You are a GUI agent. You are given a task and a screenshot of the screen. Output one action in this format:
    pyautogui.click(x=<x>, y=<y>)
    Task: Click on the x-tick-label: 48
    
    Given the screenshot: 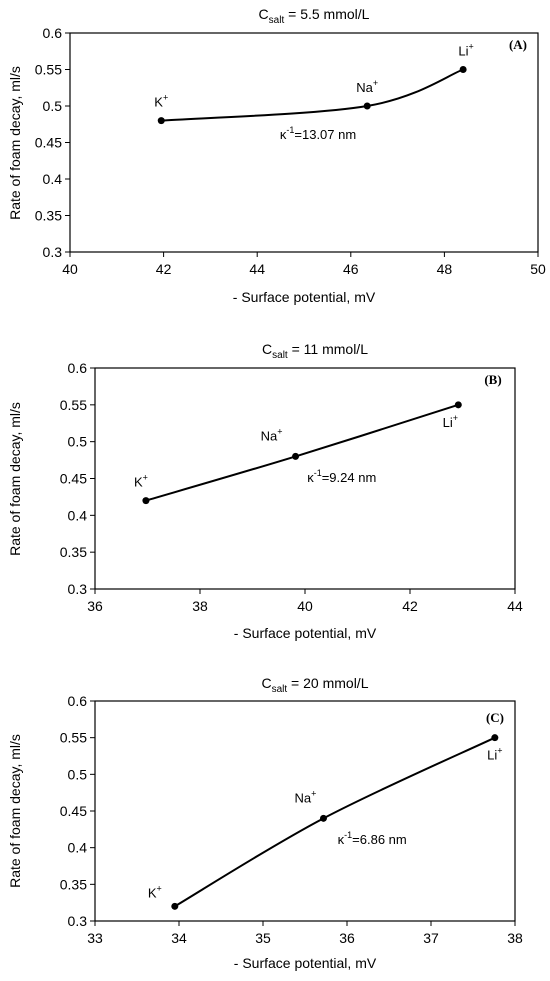 What is the action you would take?
    pyautogui.click(x=445, y=269)
    